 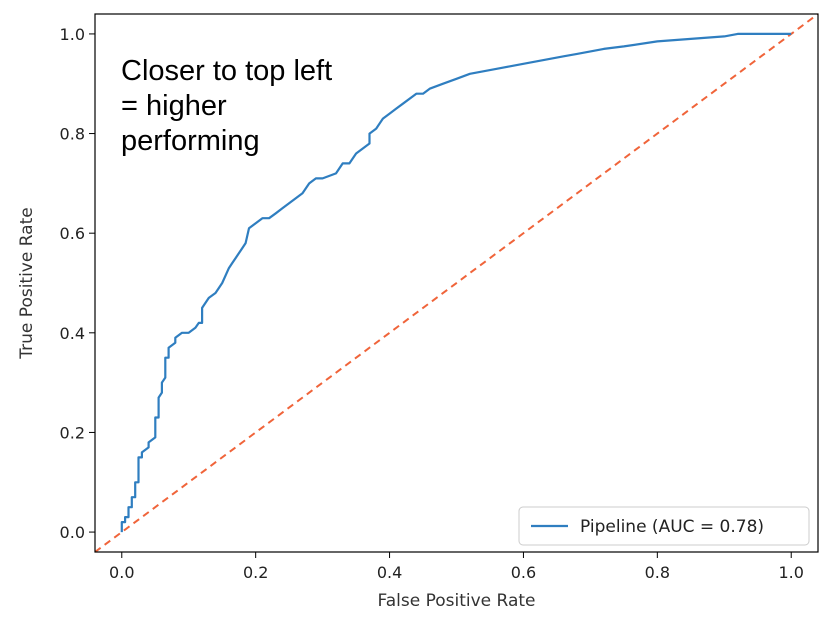 I want to click on x-axis-label: False Positive Rate, so click(x=457, y=601).